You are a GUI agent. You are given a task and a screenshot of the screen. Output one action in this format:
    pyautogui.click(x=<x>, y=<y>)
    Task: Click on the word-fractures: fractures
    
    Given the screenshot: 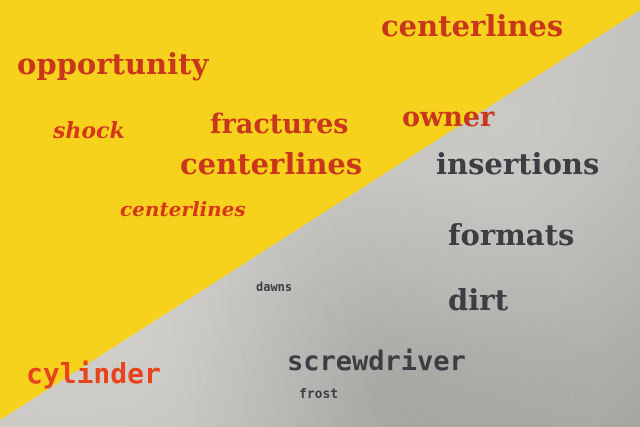 What is the action you would take?
    pyautogui.click(x=279, y=124)
    